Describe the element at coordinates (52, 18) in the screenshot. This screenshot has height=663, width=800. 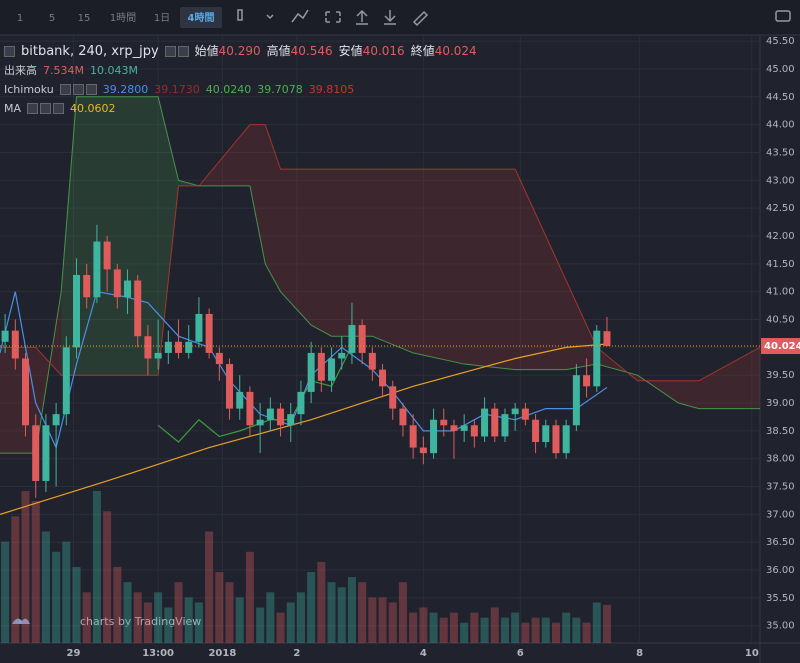
I see `interval-button: 5` at that location.